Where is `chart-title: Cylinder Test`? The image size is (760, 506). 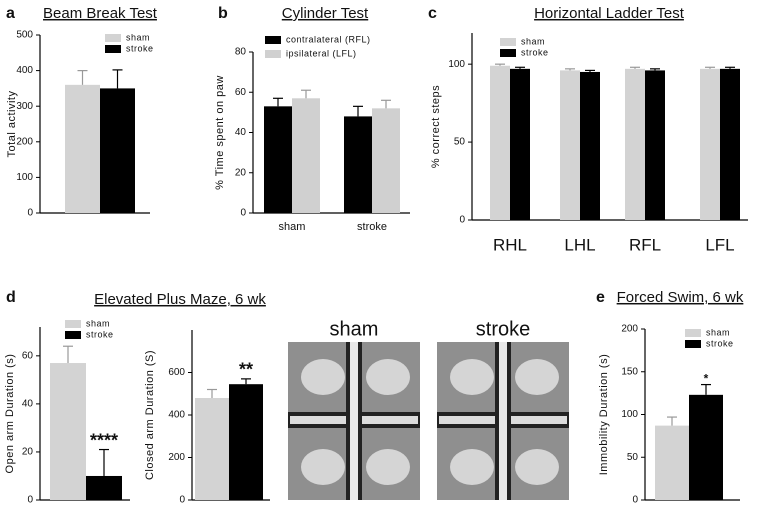
chart-title: Cylinder Test is located at coordinates (325, 13).